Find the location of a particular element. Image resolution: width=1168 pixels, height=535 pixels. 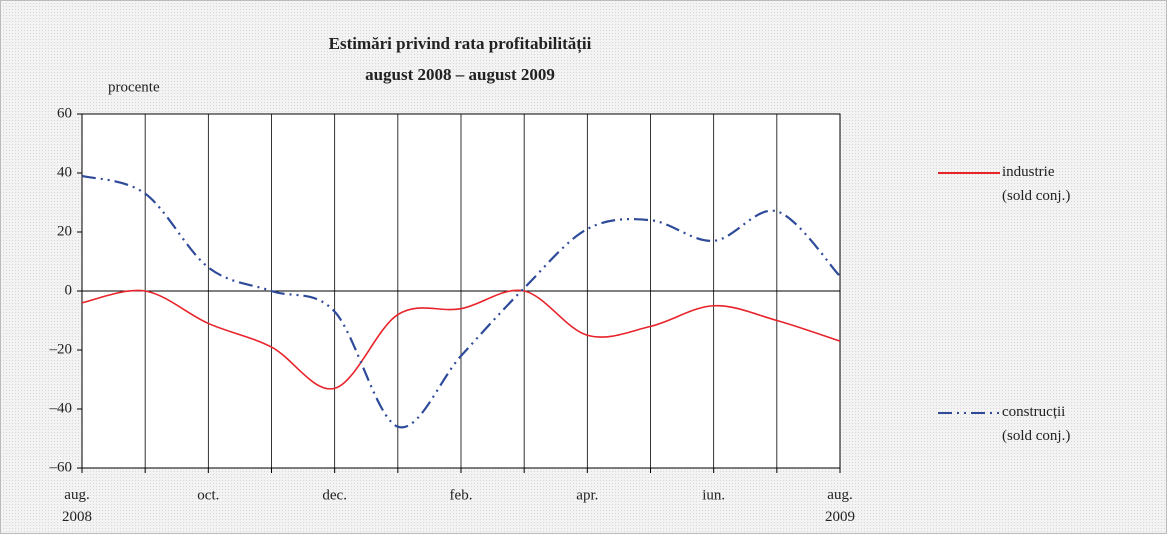

y-tick-label: 20 is located at coordinates (64, 231).